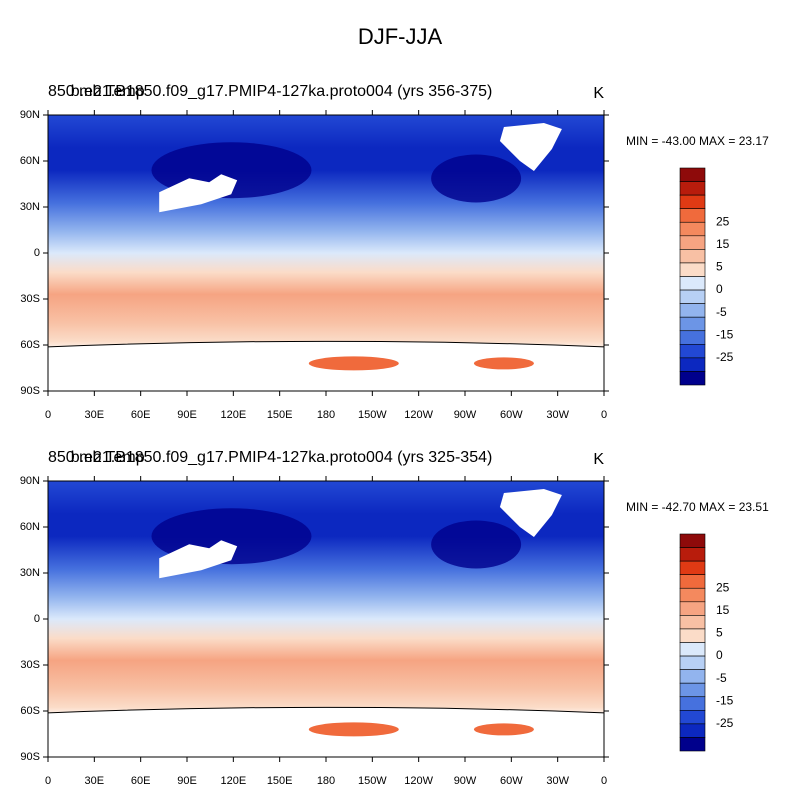 This screenshot has width=800, height=800. What do you see at coordinates (400, 36) in the screenshot?
I see `figure-title: DJF-JJA` at bounding box center [400, 36].